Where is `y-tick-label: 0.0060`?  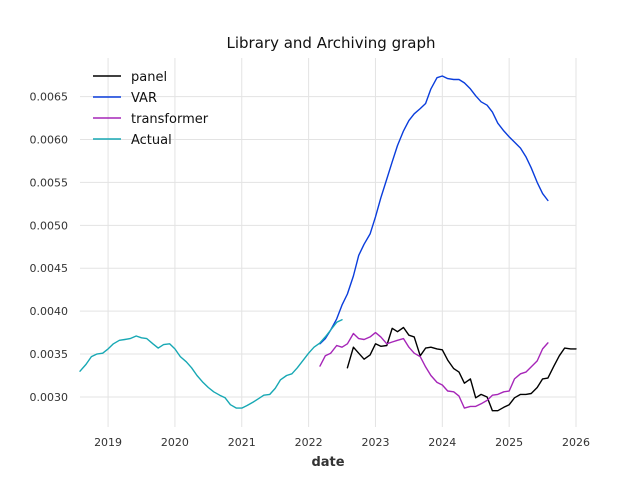
y-tick-label: 0.0060 is located at coordinates (49, 140).